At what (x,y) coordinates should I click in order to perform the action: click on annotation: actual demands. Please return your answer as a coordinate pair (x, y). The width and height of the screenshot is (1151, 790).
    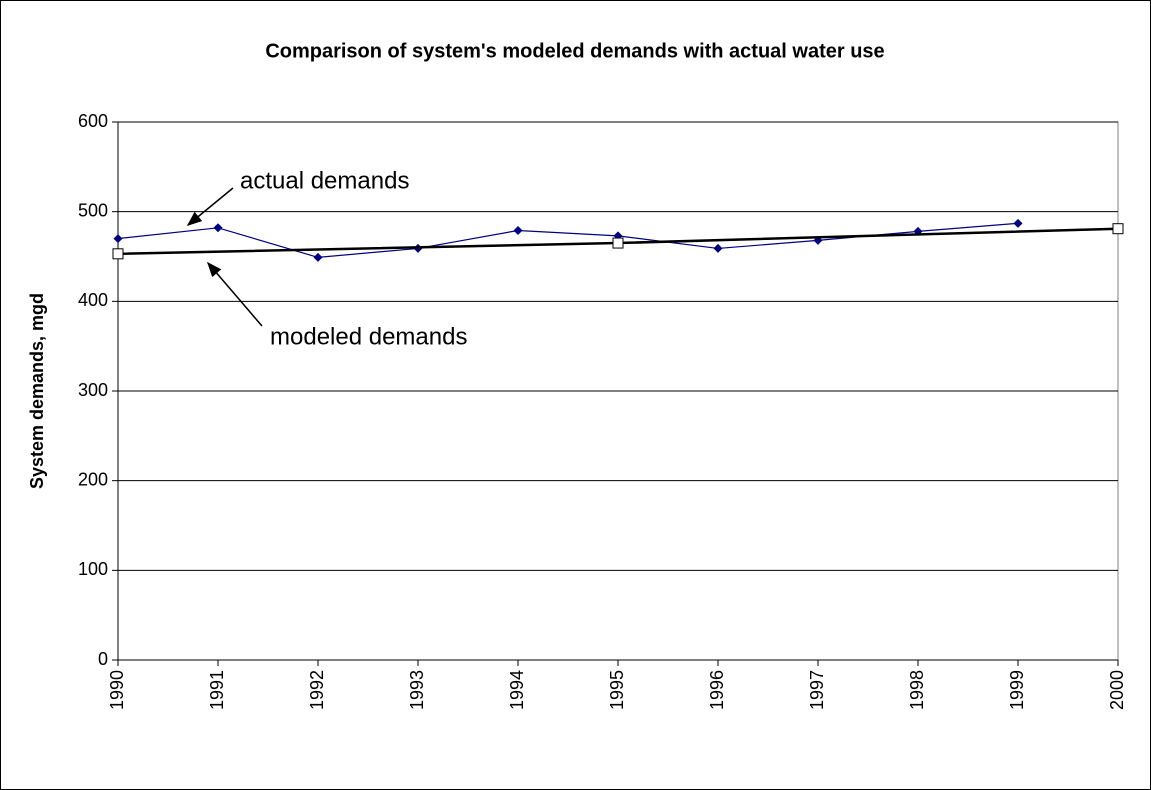
    Looking at the image, I should click on (324, 180).